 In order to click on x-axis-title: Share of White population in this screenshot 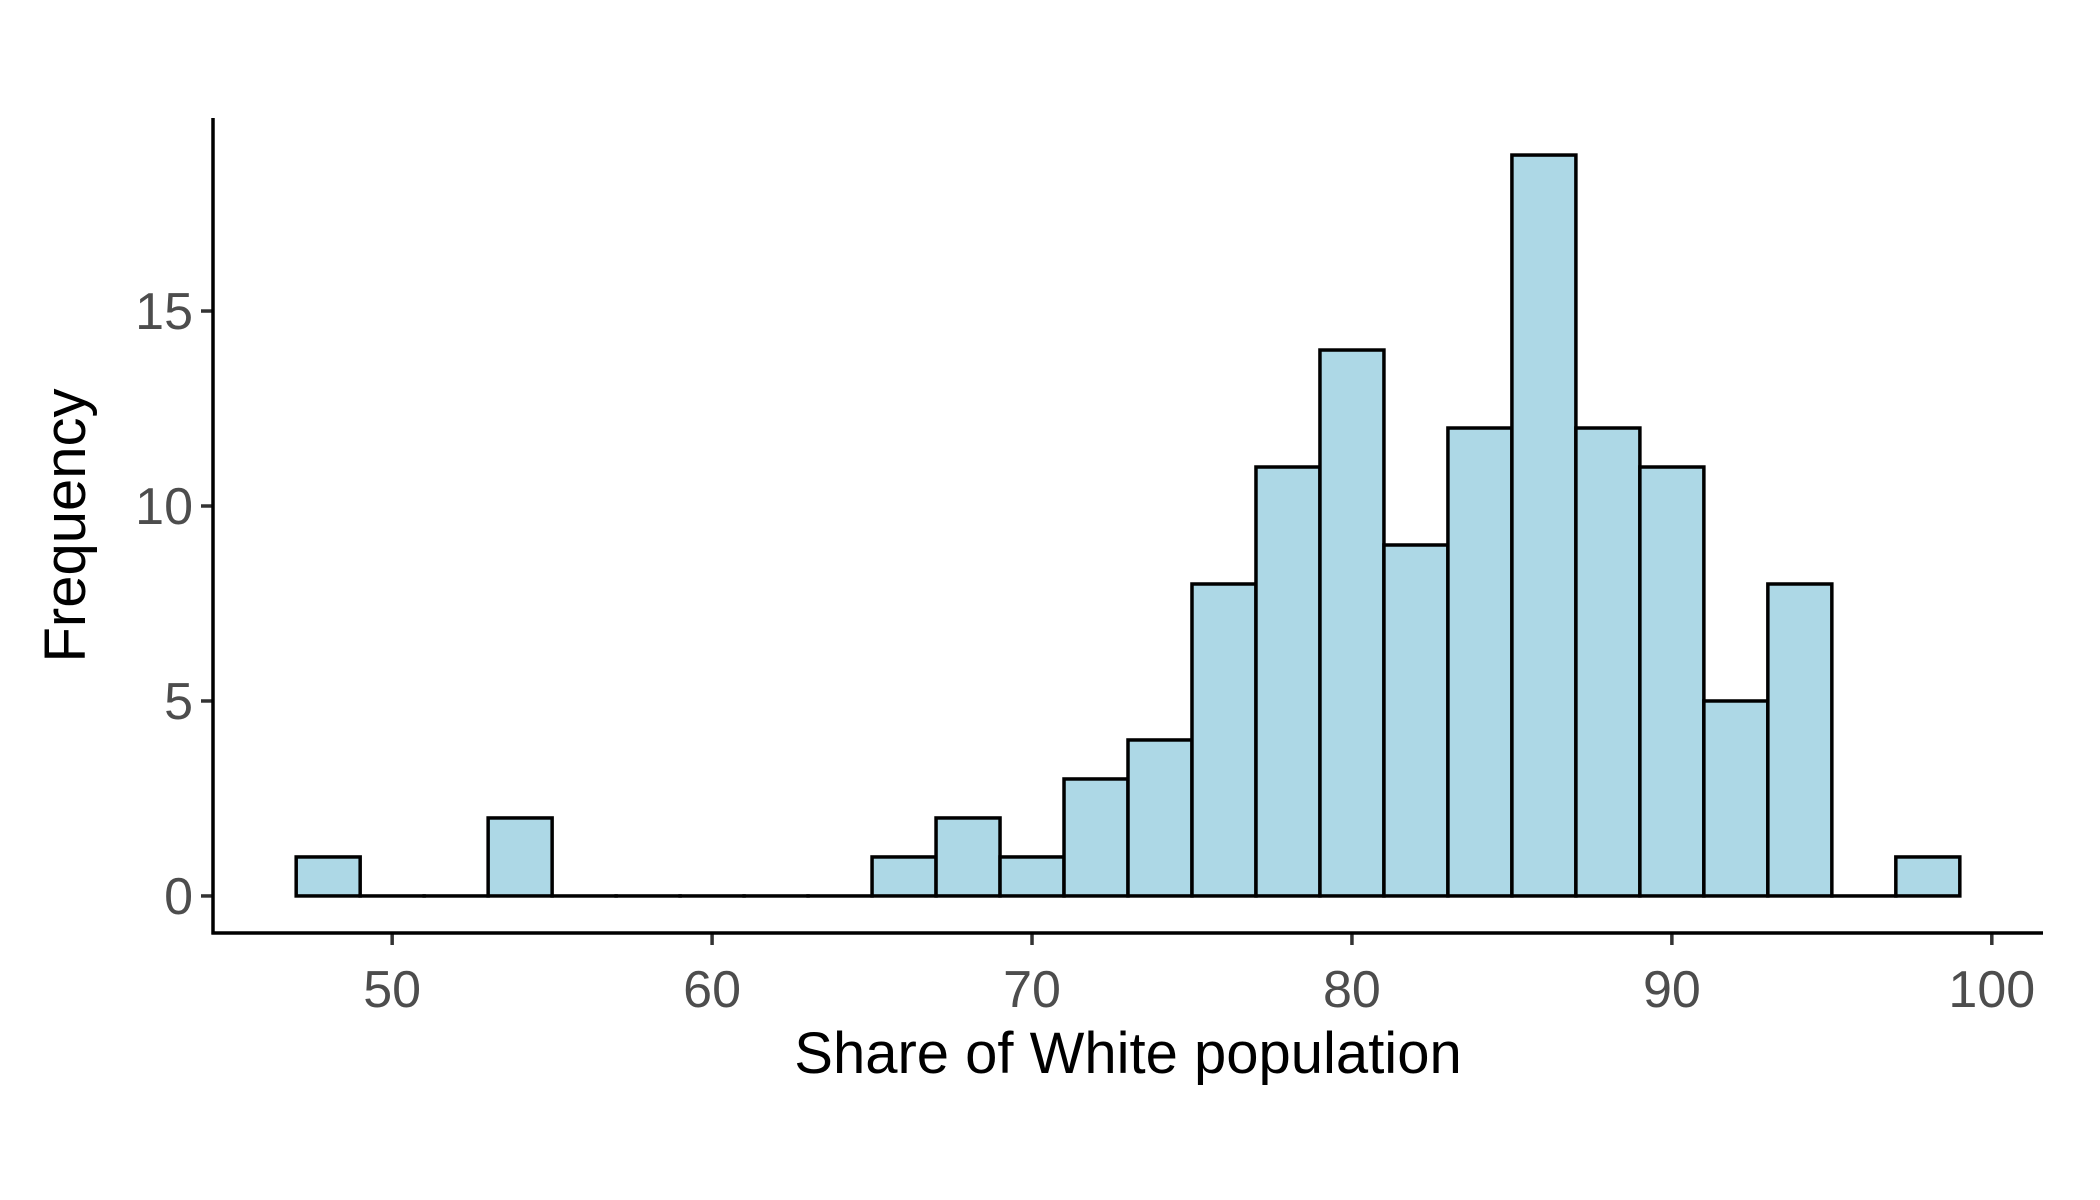, I will do `click(1127, 1053)`.